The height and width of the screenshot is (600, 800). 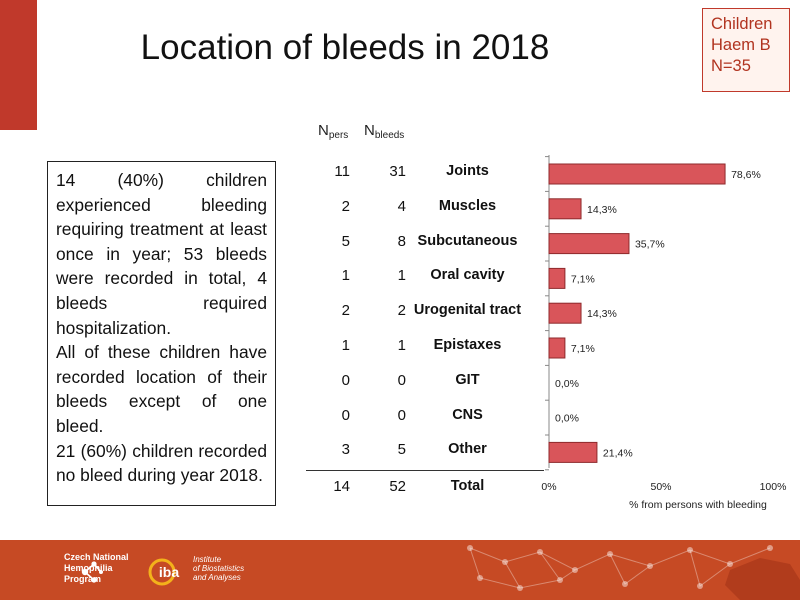 I want to click on row-nbleeds: 4, so click(x=401, y=206).